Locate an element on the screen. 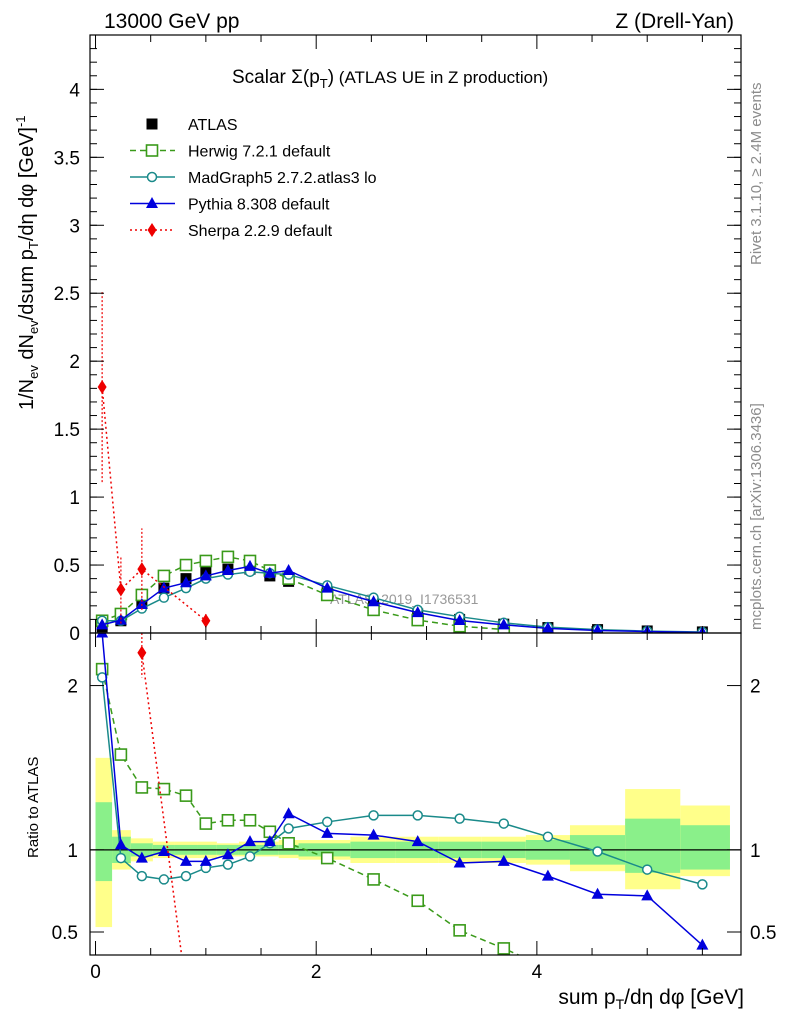  x-tick-label: 4 is located at coordinates (537, 972).